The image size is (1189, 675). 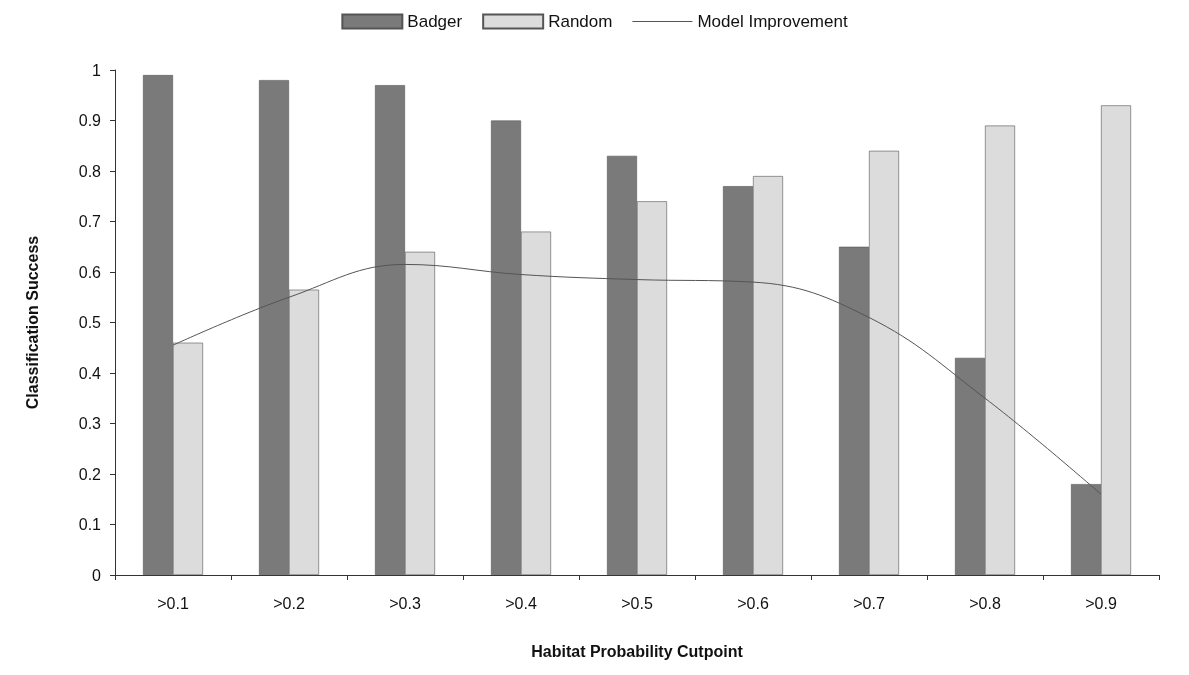 I want to click on y-tick-label: 0.7, so click(x=90, y=221).